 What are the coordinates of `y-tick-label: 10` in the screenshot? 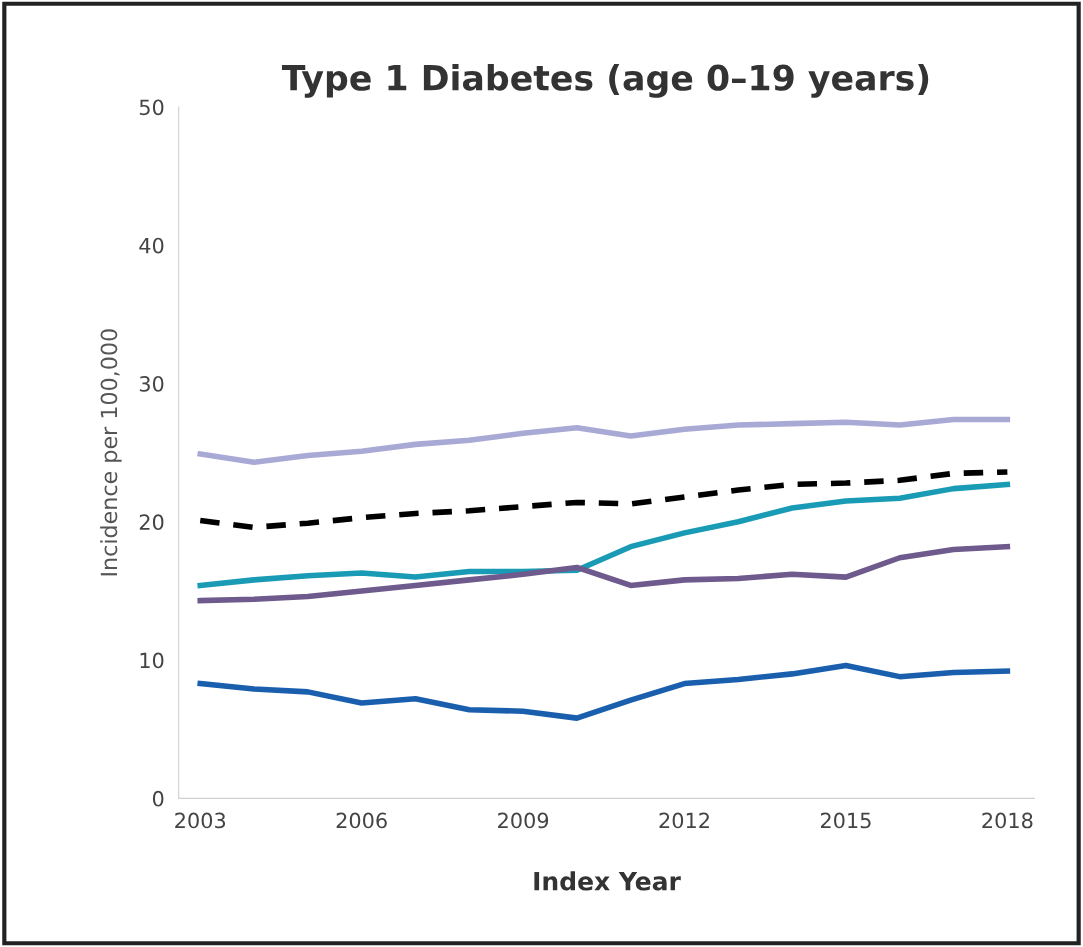 It's located at (152, 660).